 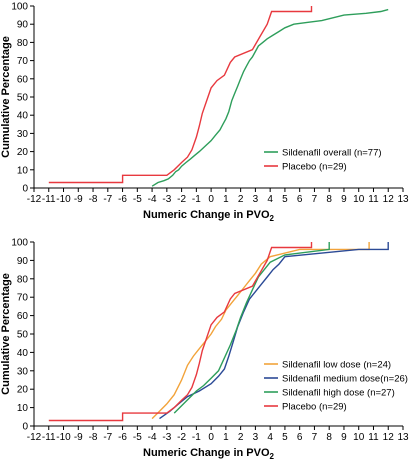 What do you see at coordinates (332, 153) in the screenshot?
I see `legend-label: Sildenafil overall (n=77)` at bounding box center [332, 153].